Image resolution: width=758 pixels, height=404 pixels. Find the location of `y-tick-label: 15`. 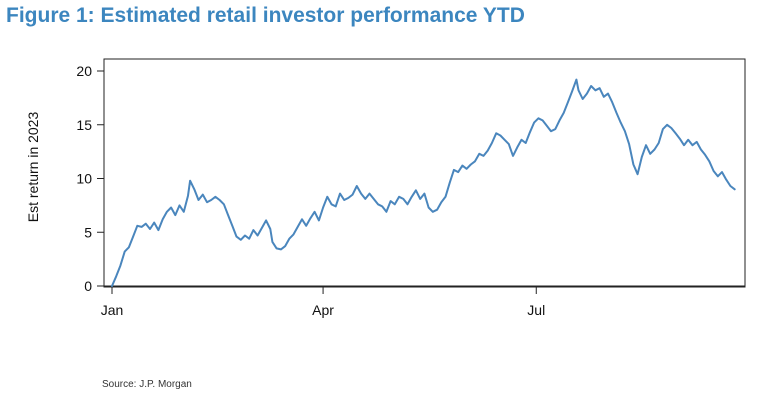

y-tick-label: 15 is located at coordinates (84, 125).